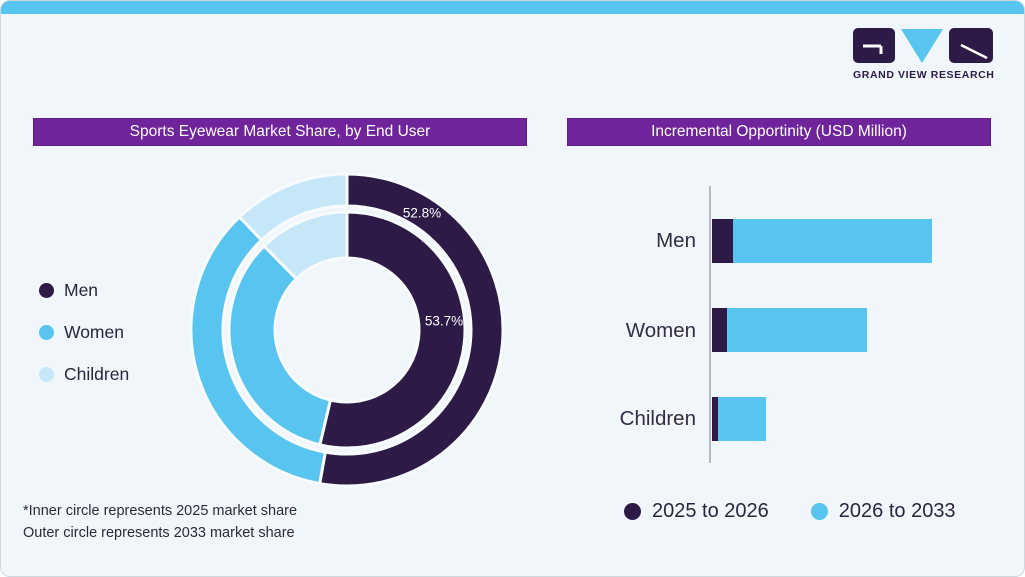 This screenshot has width=1025, height=577. Describe the element at coordinates (444, 321) in the screenshot. I see `donut-data-label-inner: 53.7%` at that location.